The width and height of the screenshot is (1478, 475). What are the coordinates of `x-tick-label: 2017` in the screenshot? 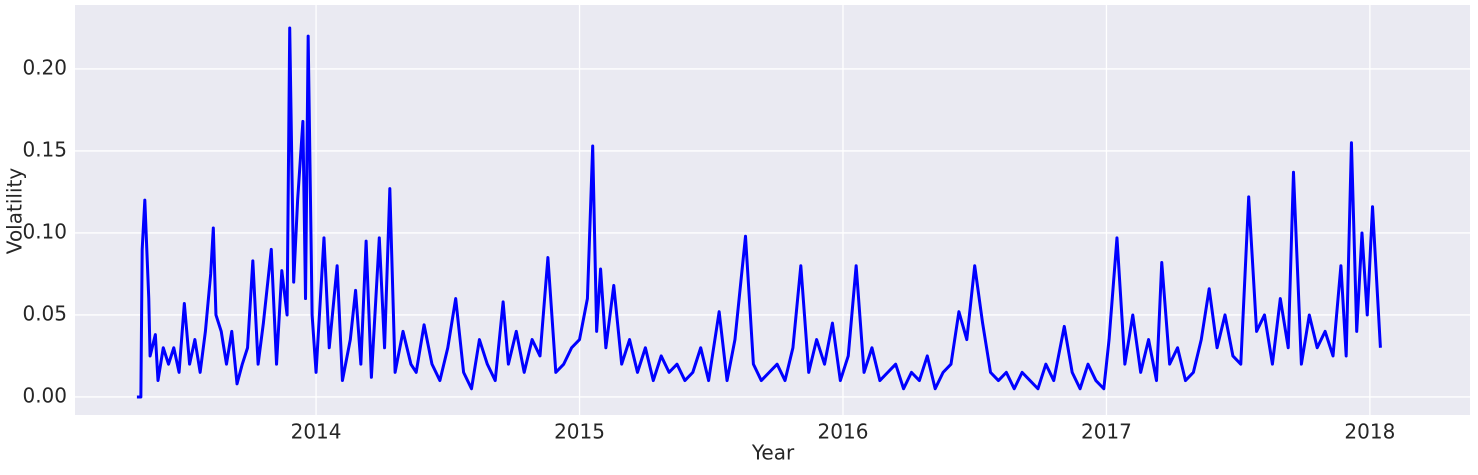 It's located at (1106, 432).